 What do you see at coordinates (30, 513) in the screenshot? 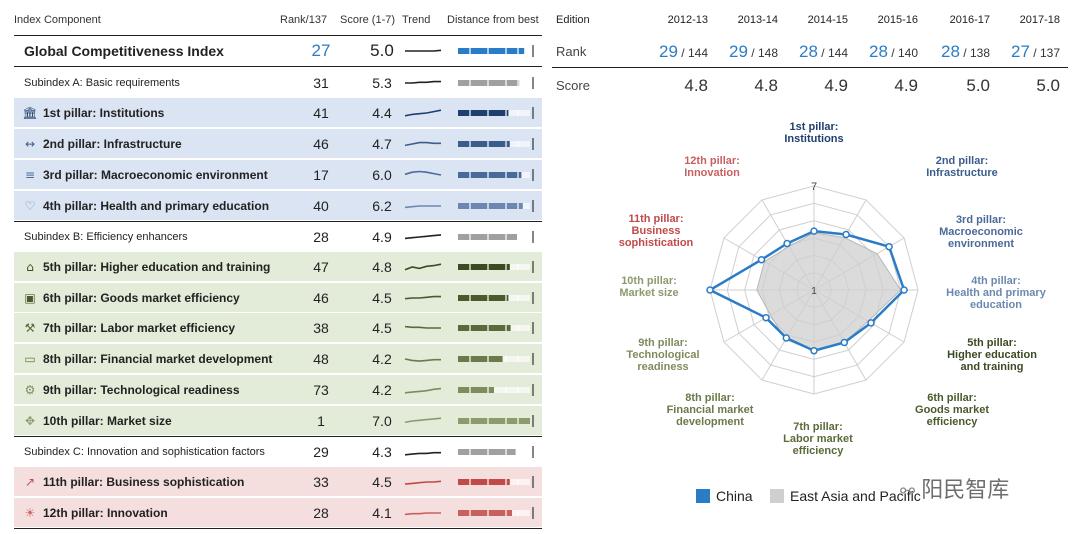
I see `innovation-icon: ☀` at bounding box center [30, 513].